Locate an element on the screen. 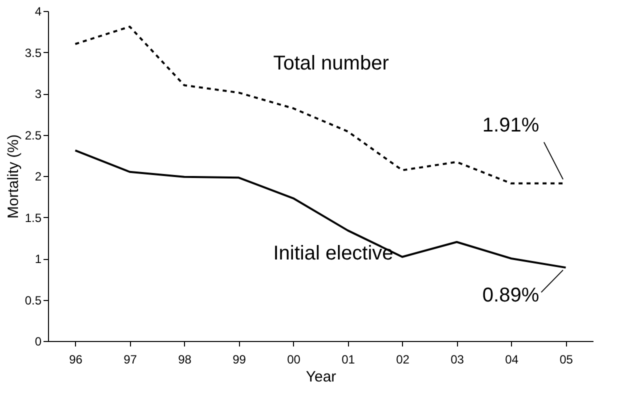 The image size is (638, 414). x-tick-label: 99 is located at coordinates (239, 359).